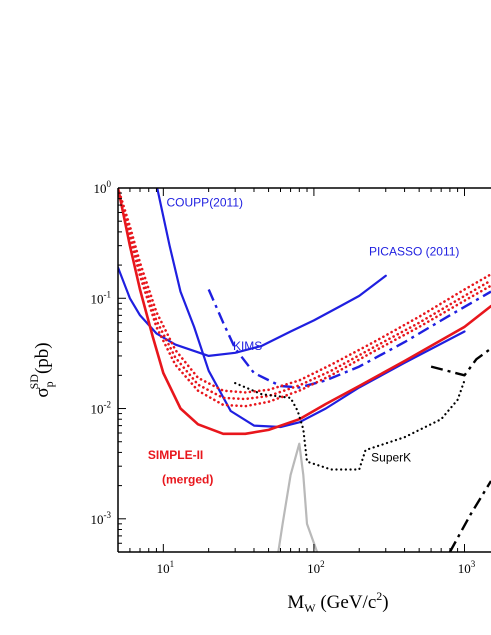 The image size is (491, 635). Describe the element at coordinates (101, 518) in the screenshot. I see `y-tick-label: 10⁻³` at that location.